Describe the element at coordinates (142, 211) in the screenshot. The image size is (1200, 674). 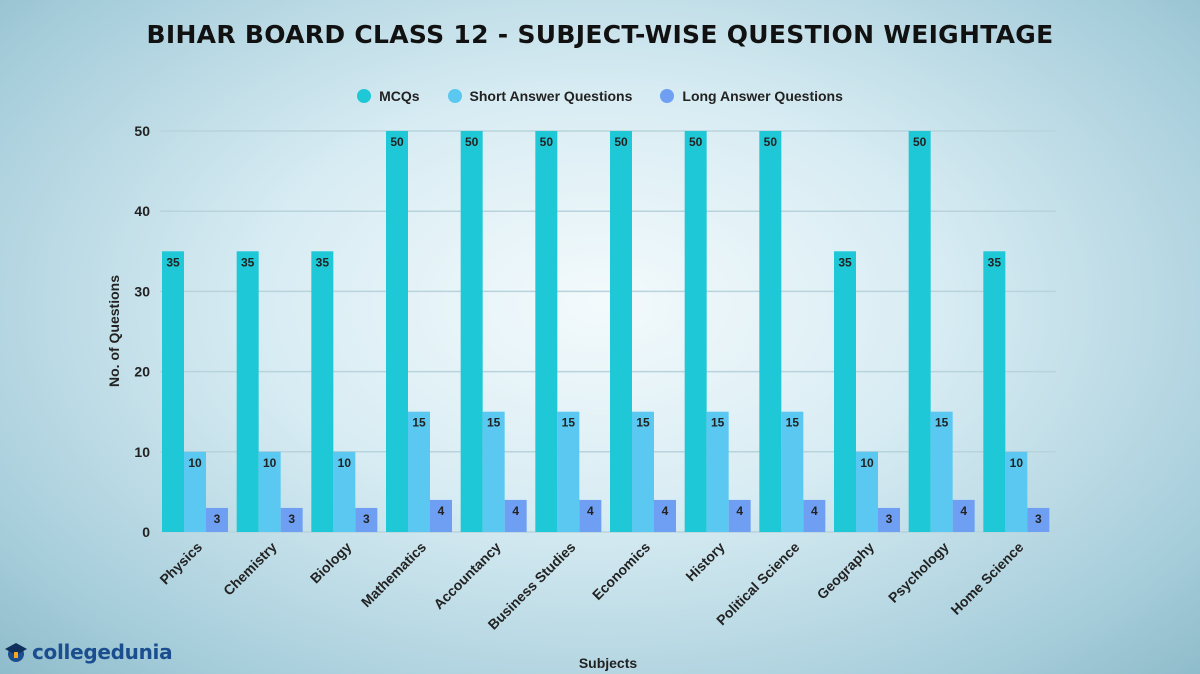
I see `y-tick-label: 40` at that location.